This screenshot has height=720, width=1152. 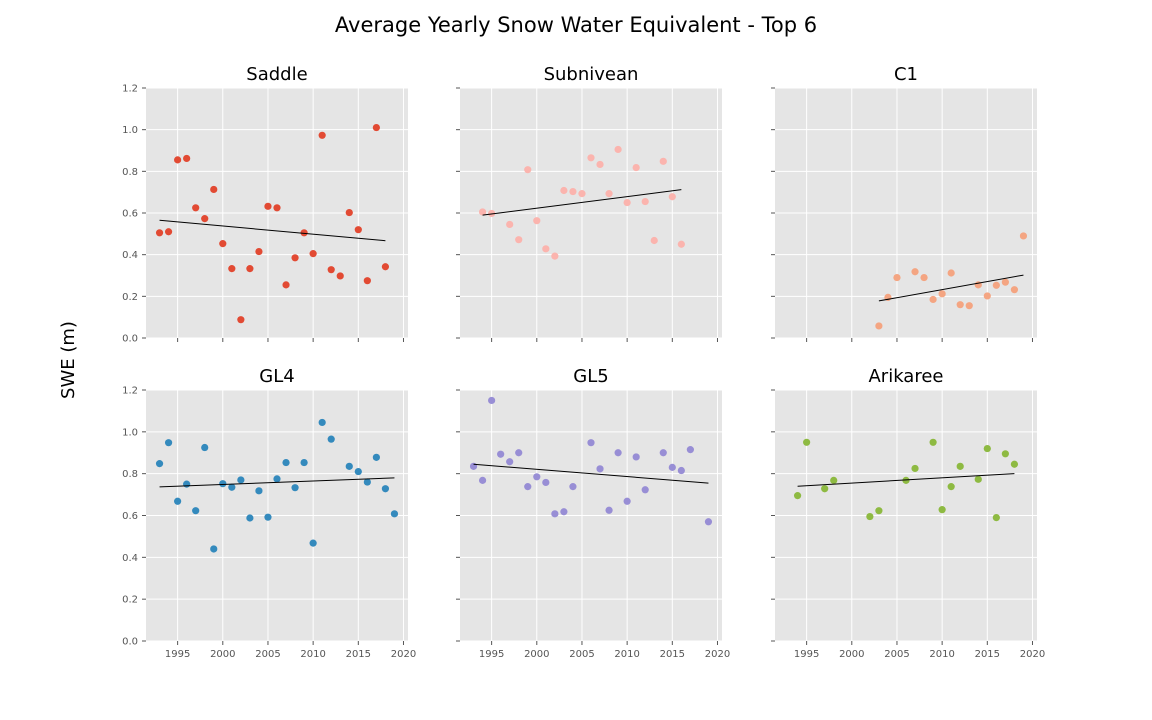 I want to click on subplot-title: GL4, so click(x=276, y=376).